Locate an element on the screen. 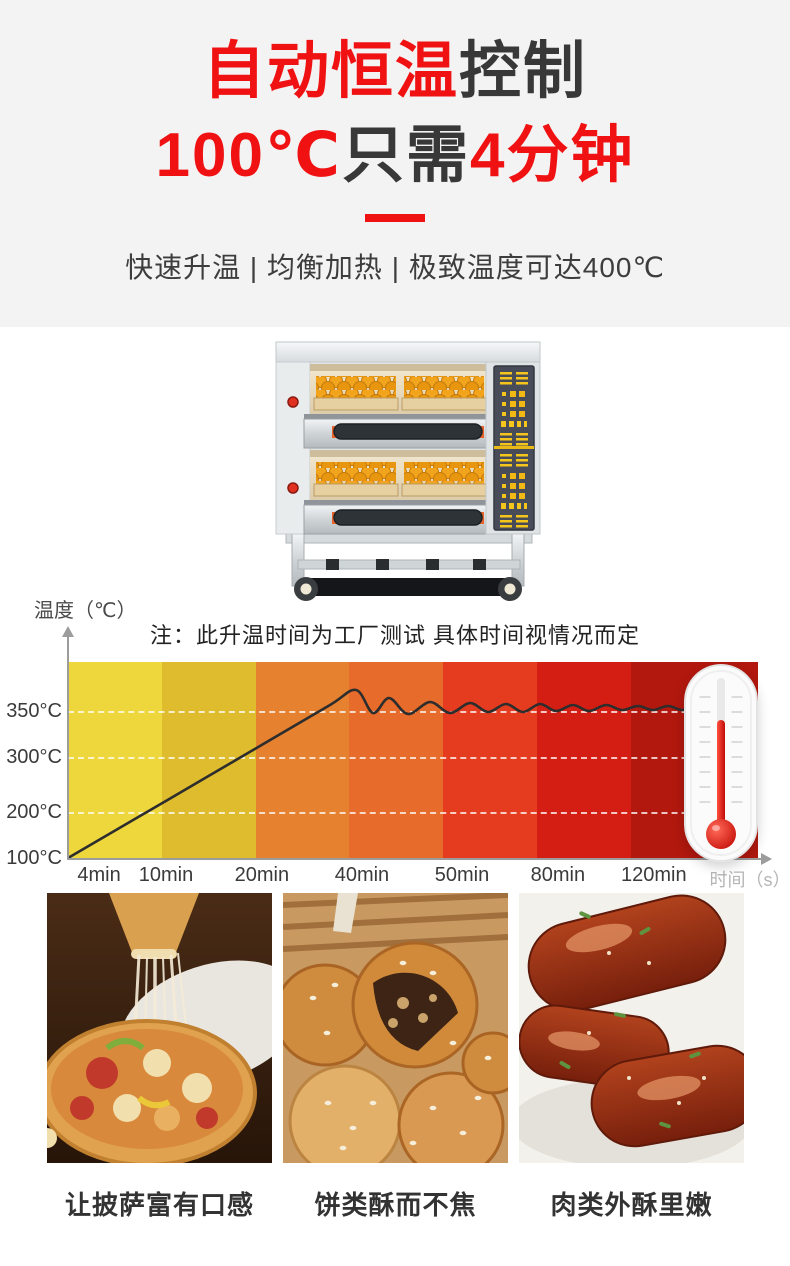  headline-line2: 100℃只需4分钟 is located at coordinates (395, 156).